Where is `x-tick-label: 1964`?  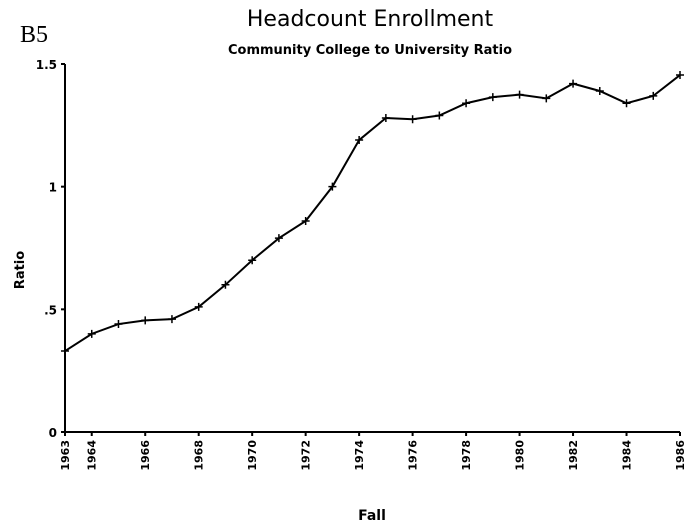
x-tick-label: 1964 is located at coordinates (92, 455).